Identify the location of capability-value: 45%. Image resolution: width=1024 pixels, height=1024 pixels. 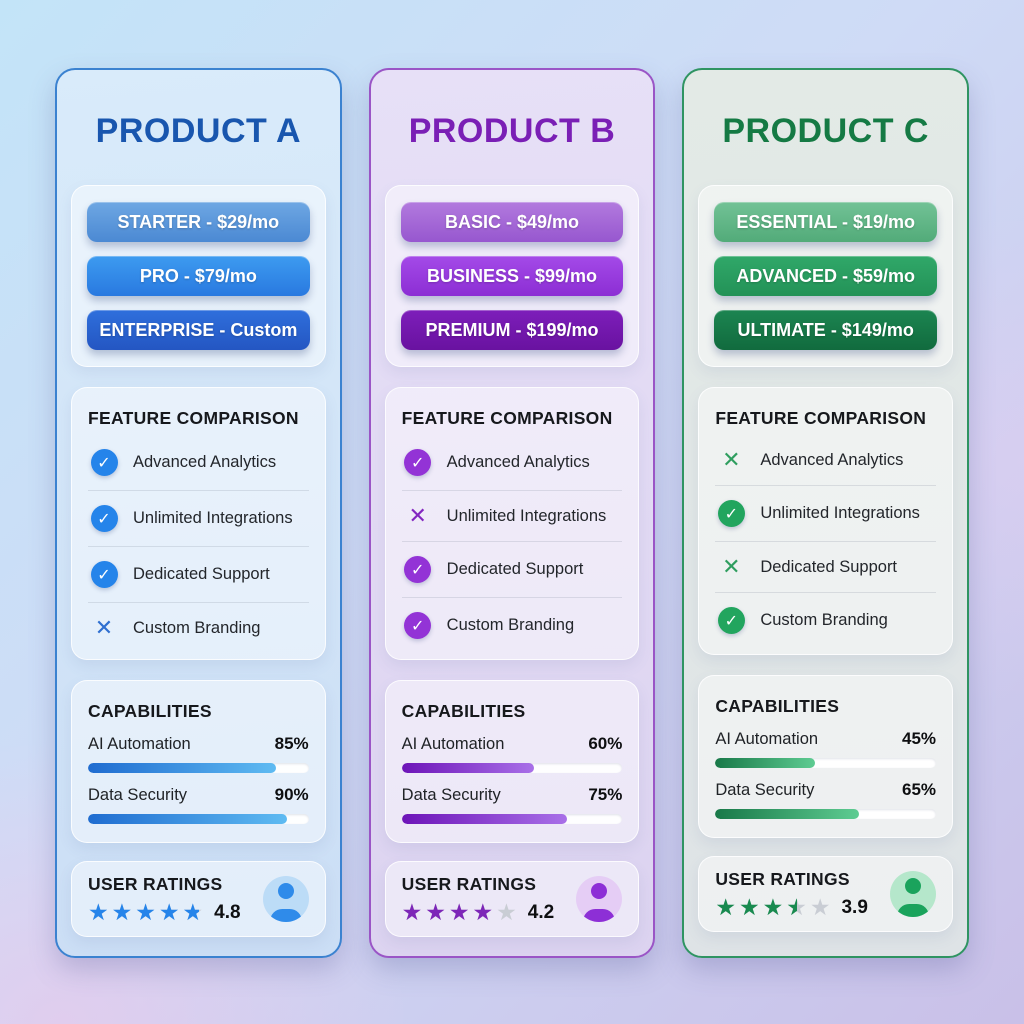
(919, 738).